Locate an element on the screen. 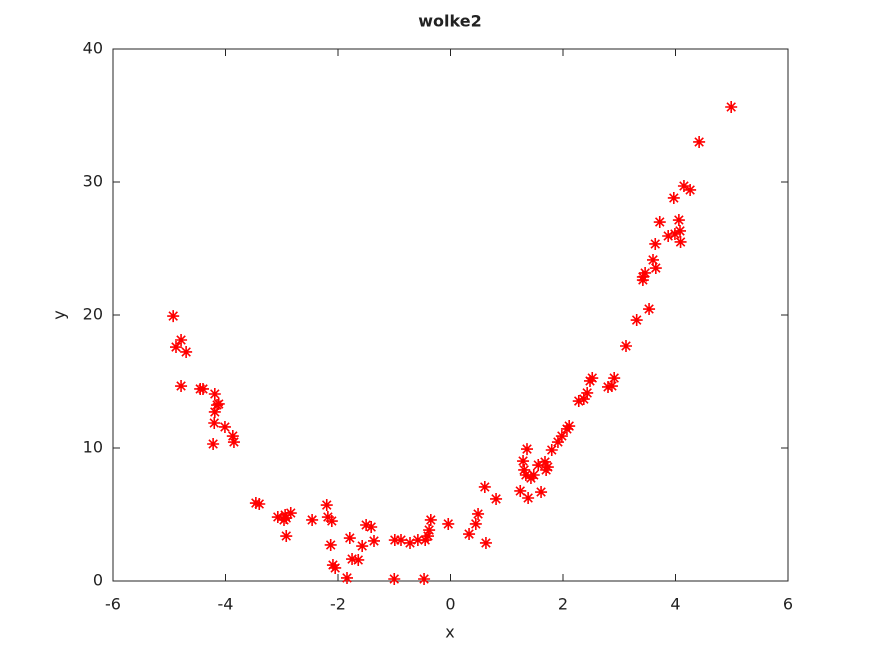 The width and height of the screenshot is (871, 654). y-axis-label: y is located at coordinates (59, 314).